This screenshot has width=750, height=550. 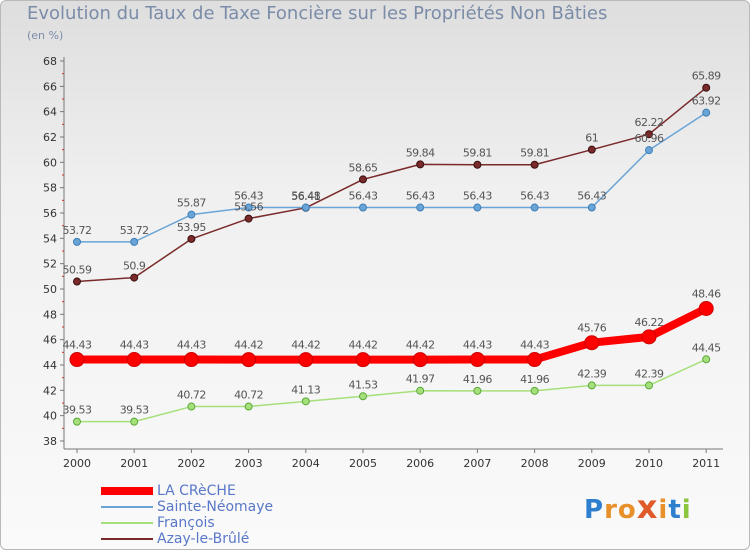 I want to click on y-tick-label: 42, so click(x=50, y=390).